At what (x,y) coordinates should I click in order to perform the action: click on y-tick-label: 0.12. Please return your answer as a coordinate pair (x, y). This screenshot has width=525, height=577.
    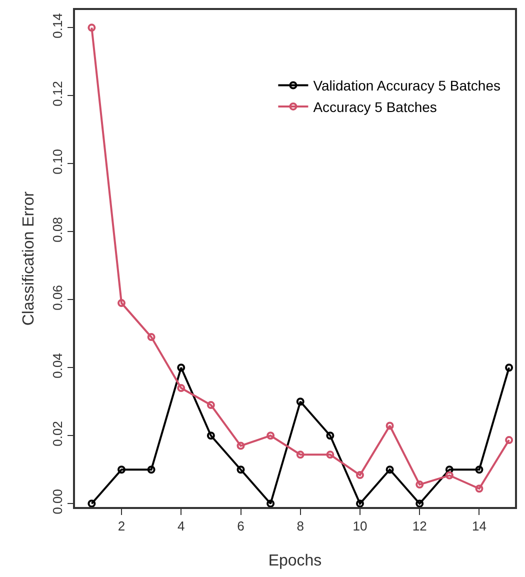
    Looking at the image, I should click on (58, 93).